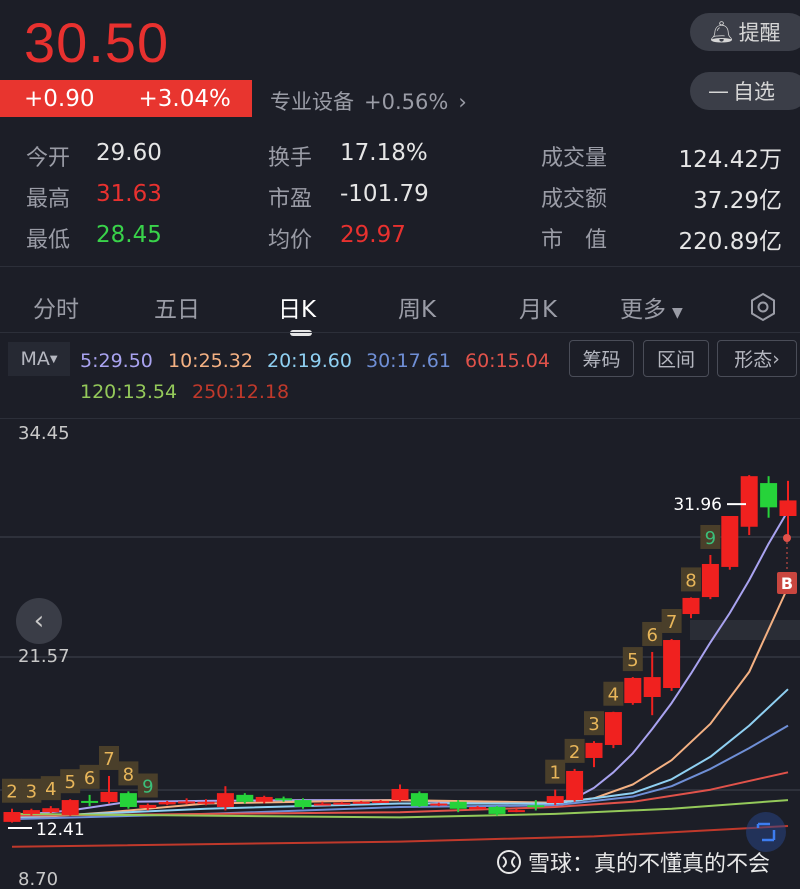 Image resolution: width=800 pixels, height=889 pixels. I want to click on low-price-label: 12.41, so click(60, 830).